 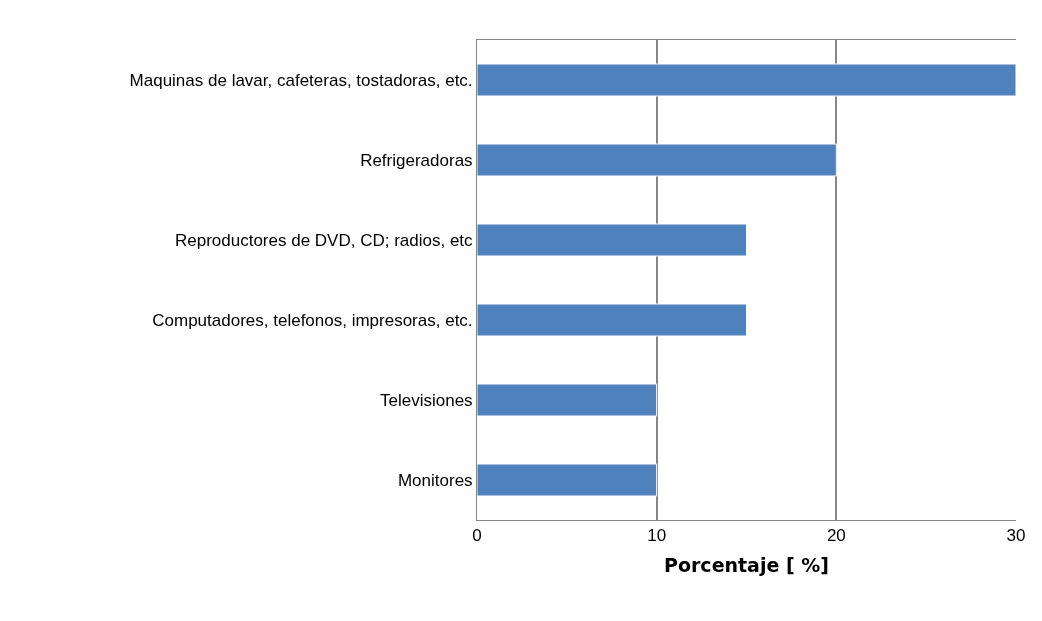 What do you see at coordinates (1016, 536) in the screenshot?
I see `x-tick-label: 30` at bounding box center [1016, 536].